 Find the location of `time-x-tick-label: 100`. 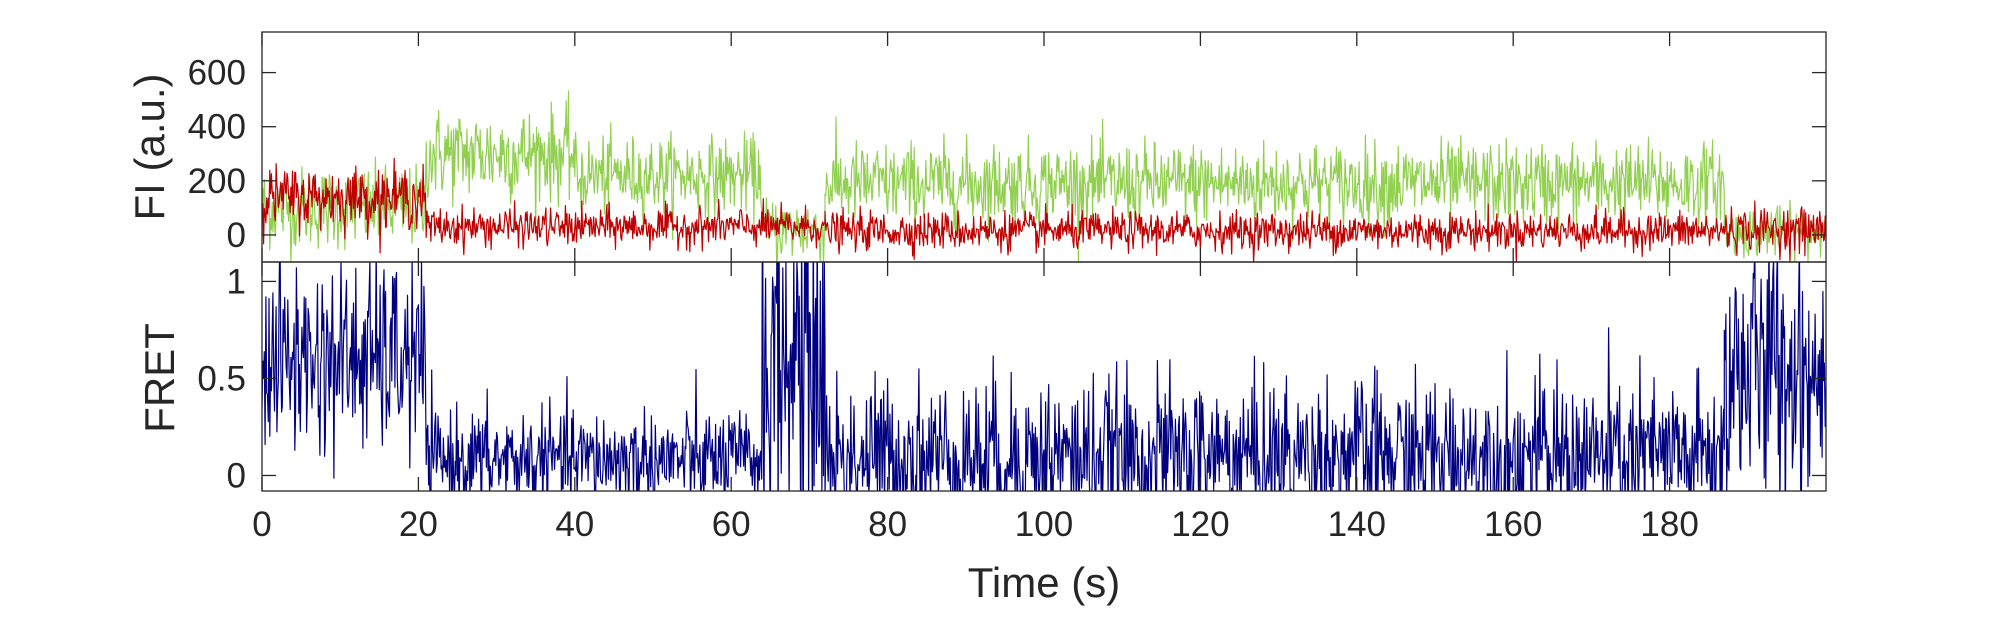

time-x-tick-label: 100 is located at coordinates (1044, 524).